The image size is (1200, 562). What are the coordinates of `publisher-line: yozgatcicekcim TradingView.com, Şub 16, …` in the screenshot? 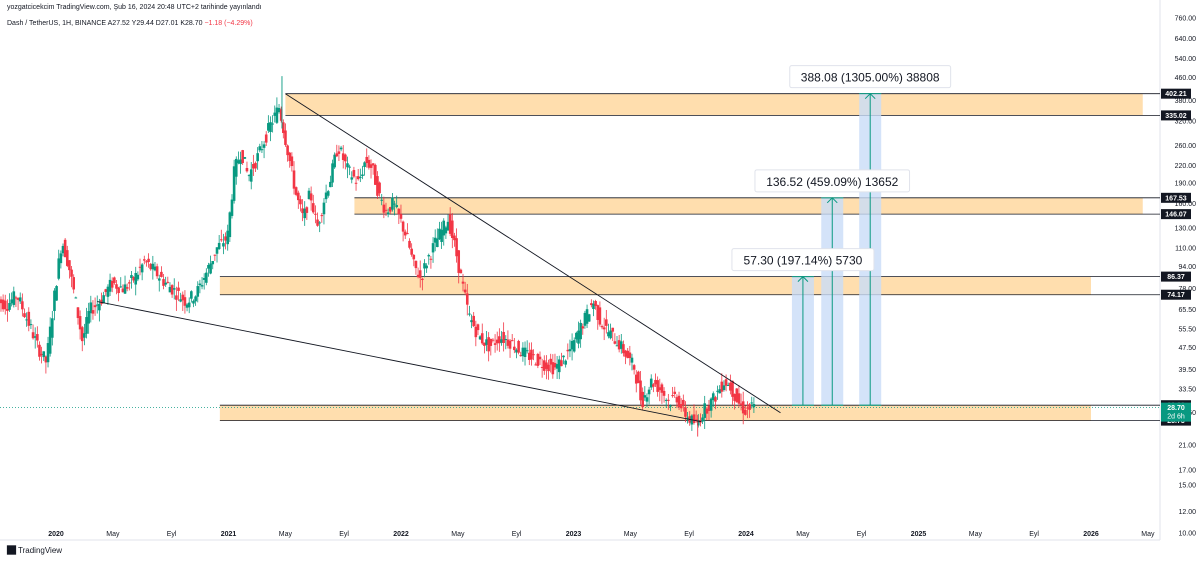 It's located at (134, 7).